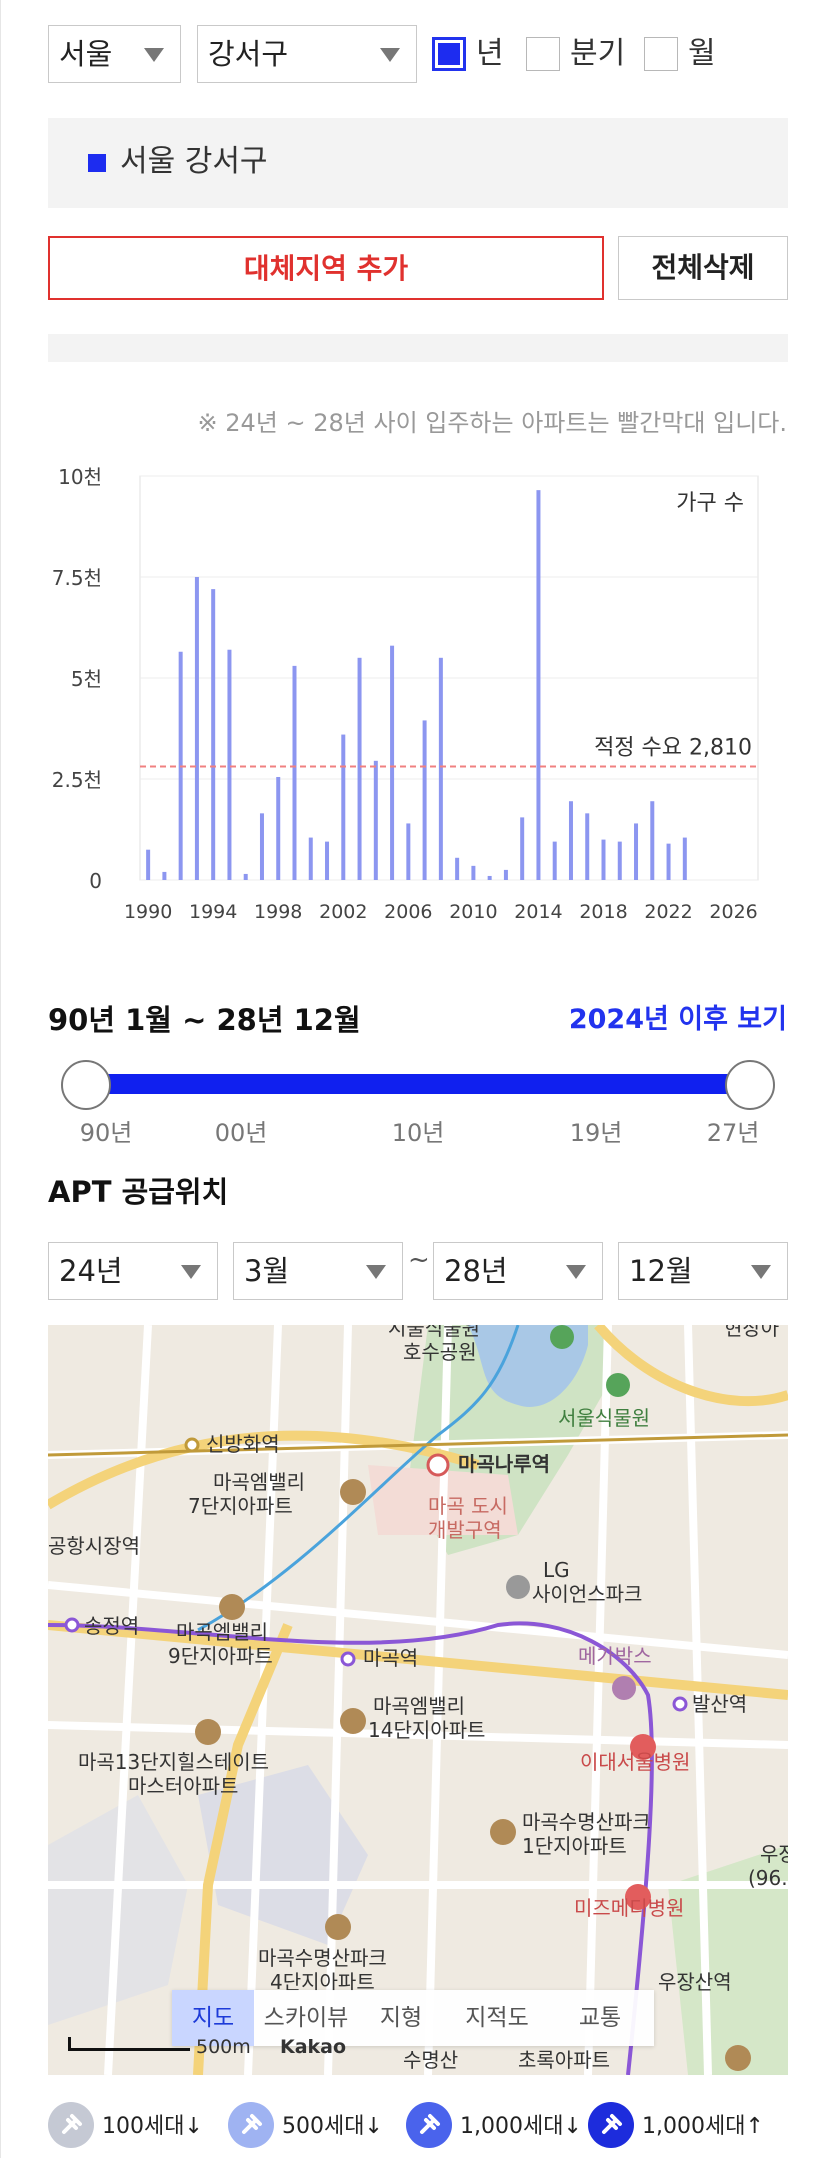 The image size is (827, 2158). I want to click on map-label: 우장, so click(774, 1854).